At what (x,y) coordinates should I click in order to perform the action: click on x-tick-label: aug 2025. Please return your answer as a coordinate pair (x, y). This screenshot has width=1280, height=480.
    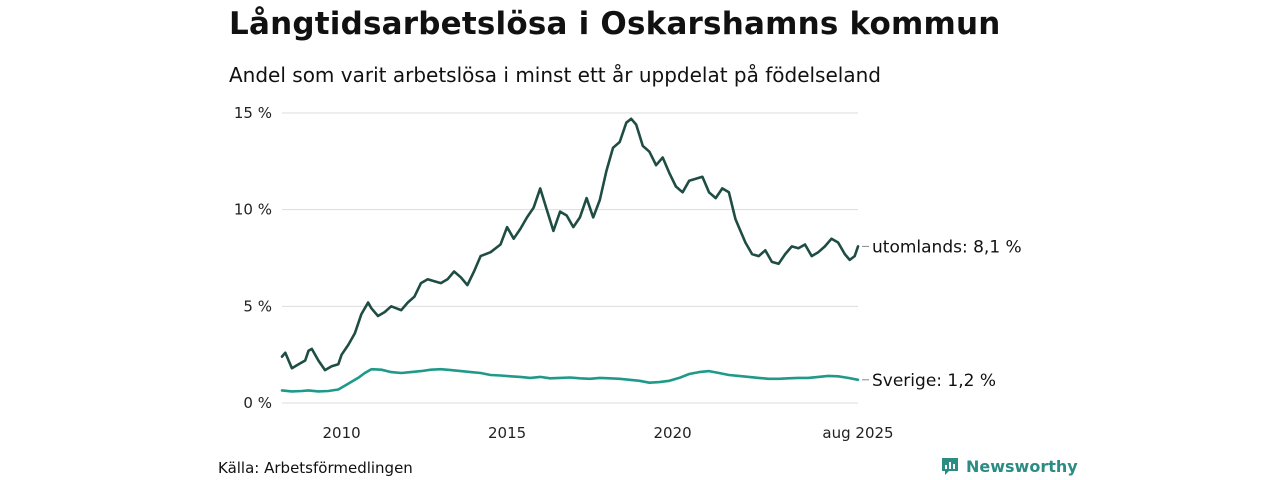
    Looking at the image, I should click on (857, 433).